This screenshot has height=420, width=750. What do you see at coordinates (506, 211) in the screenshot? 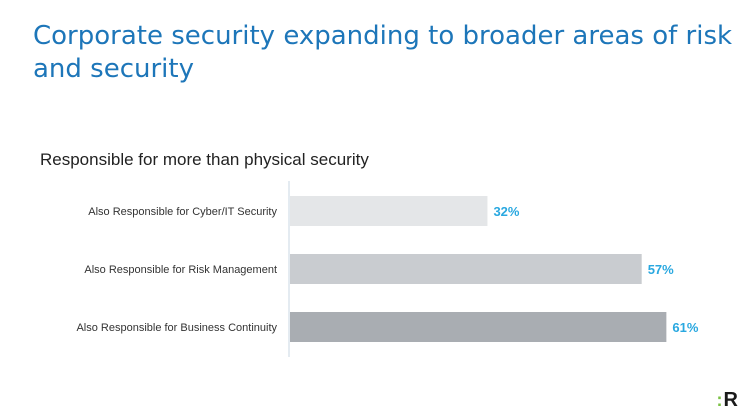
I see `value-label: 32%` at bounding box center [506, 211].